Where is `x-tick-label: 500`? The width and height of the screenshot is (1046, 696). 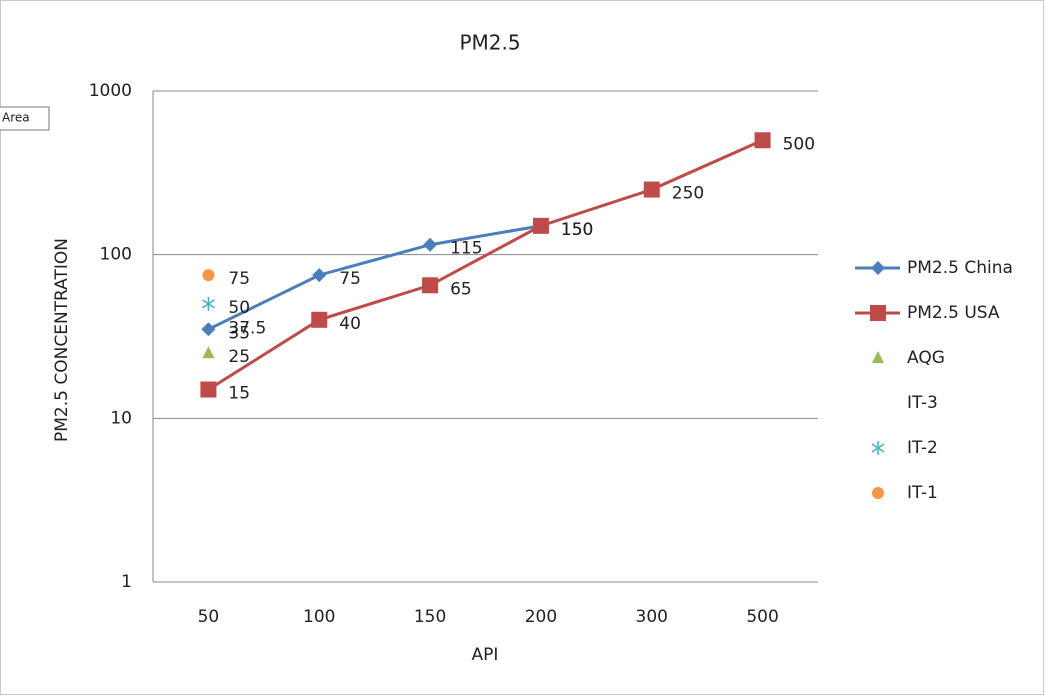
x-tick-label: 500 is located at coordinates (762, 617).